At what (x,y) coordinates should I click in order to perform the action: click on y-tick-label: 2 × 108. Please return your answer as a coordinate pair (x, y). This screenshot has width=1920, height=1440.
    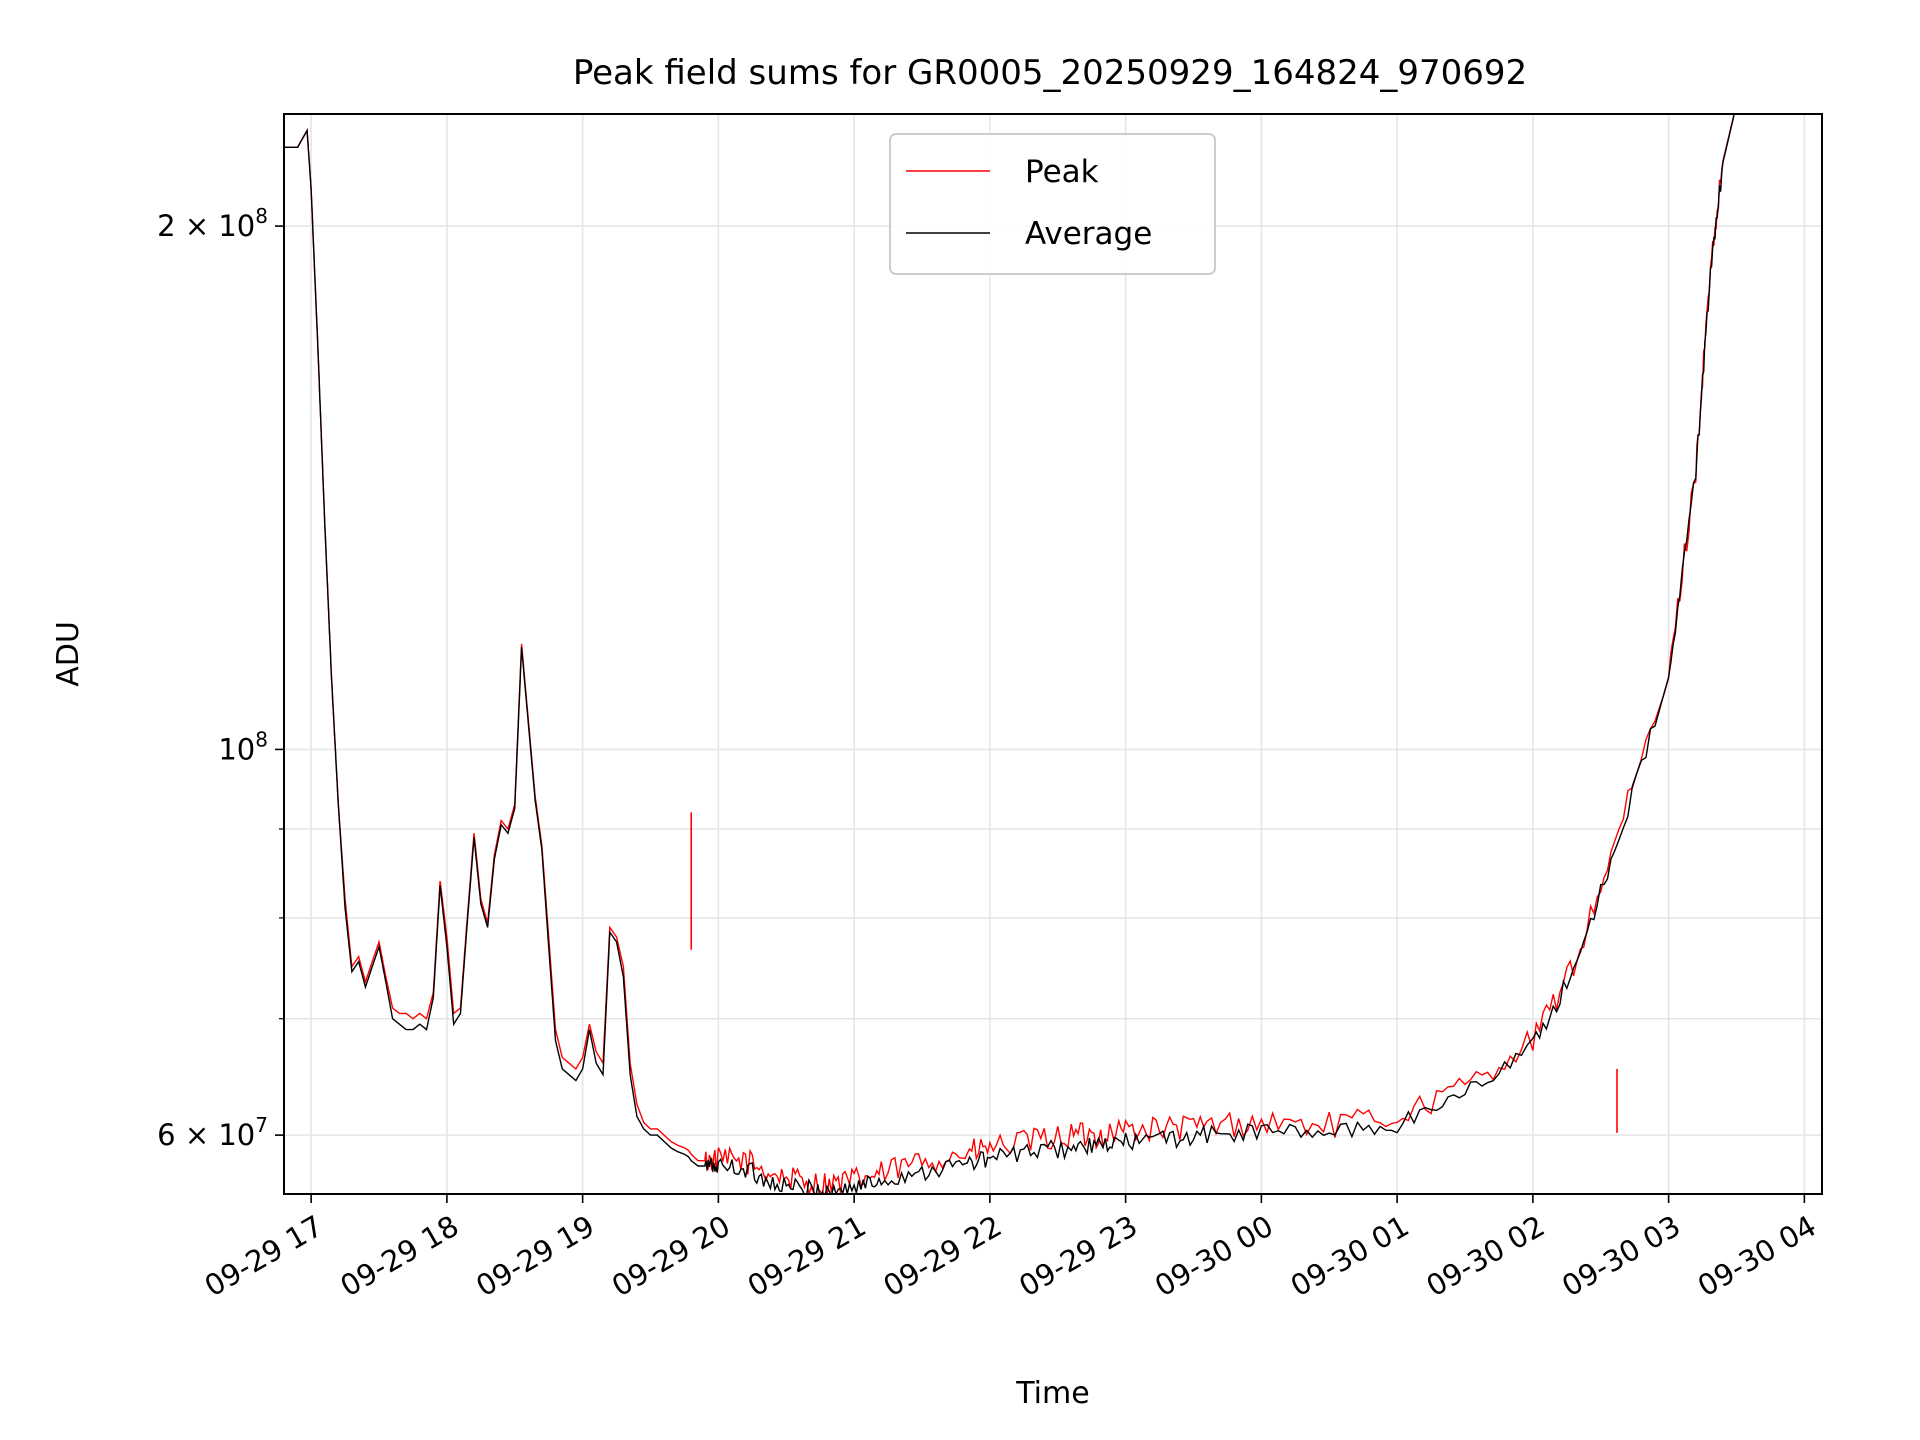
    Looking at the image, I should click on (212, 223).